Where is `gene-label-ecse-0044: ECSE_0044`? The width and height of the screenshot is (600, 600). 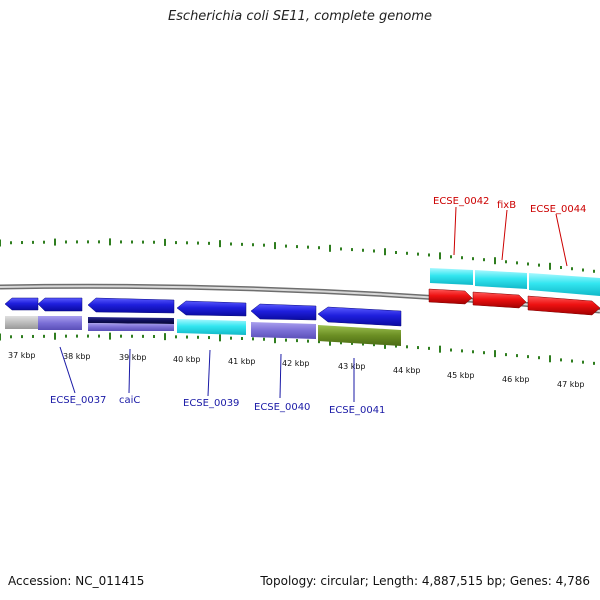
gene-label-ecse-0044: ECSE_0044 is located at coordinates (558, 209).